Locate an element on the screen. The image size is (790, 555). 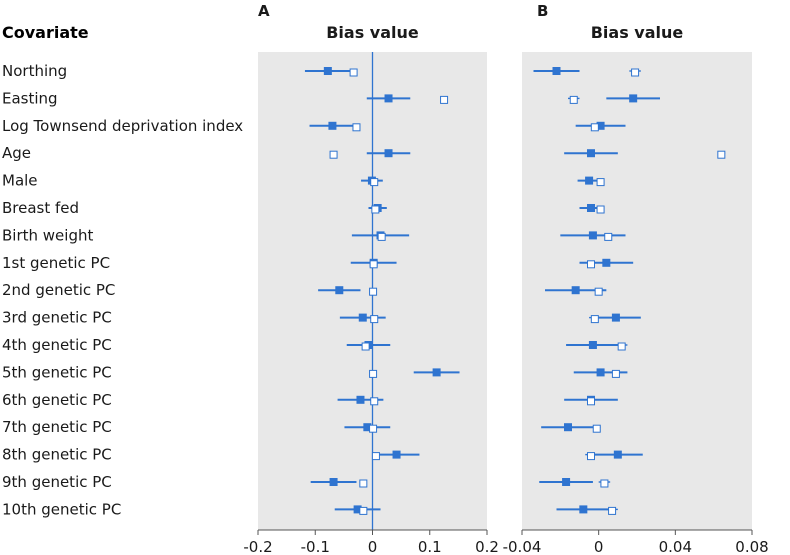
x-tick-label: 0.2 is located at coordinates (487, 546).